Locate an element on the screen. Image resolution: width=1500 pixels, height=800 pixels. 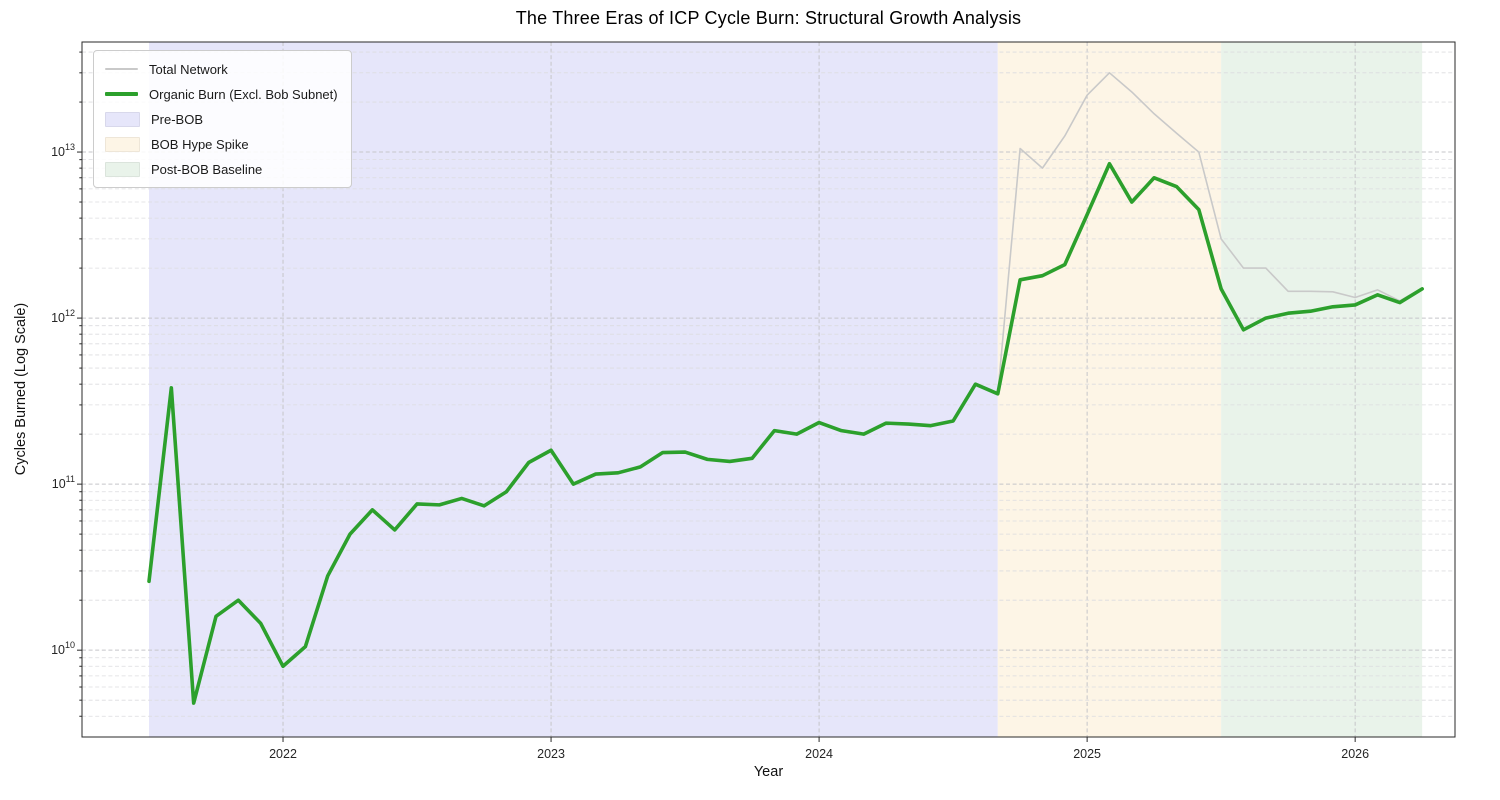
y-axis-label: Cycles Burned (Log Scale) is located at coordinates (21, 389).